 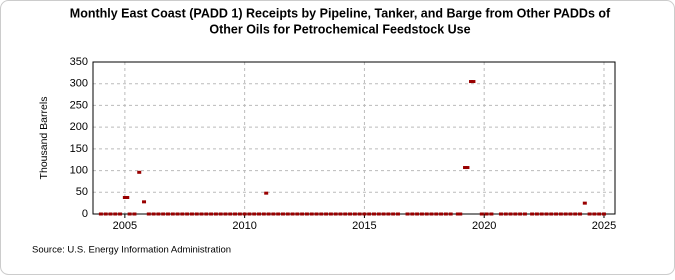 What do you see at coordinates (125, 226) in the screenshot?
I see `x-tick-label: 2005` at bounding box center [125, 226].